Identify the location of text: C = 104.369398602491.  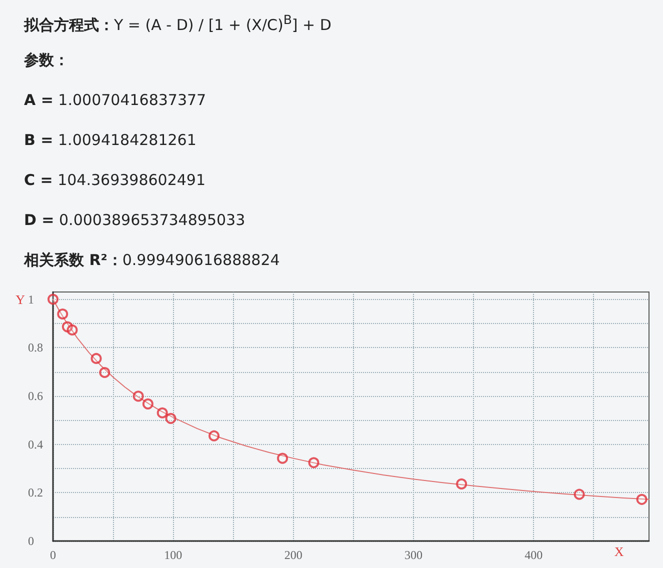
(115, 180).